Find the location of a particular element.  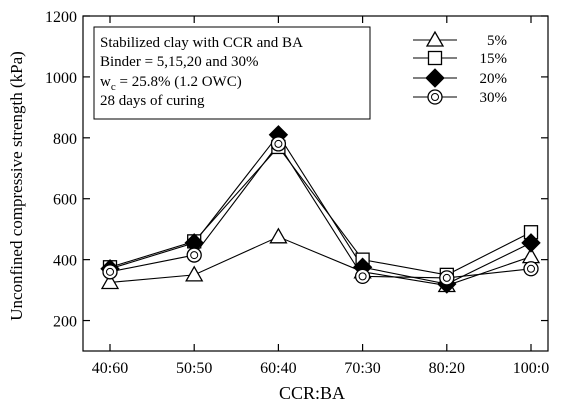

annotation-line-2: Binder = 5,15,20 and 30% is located at coordinates (179, 62).